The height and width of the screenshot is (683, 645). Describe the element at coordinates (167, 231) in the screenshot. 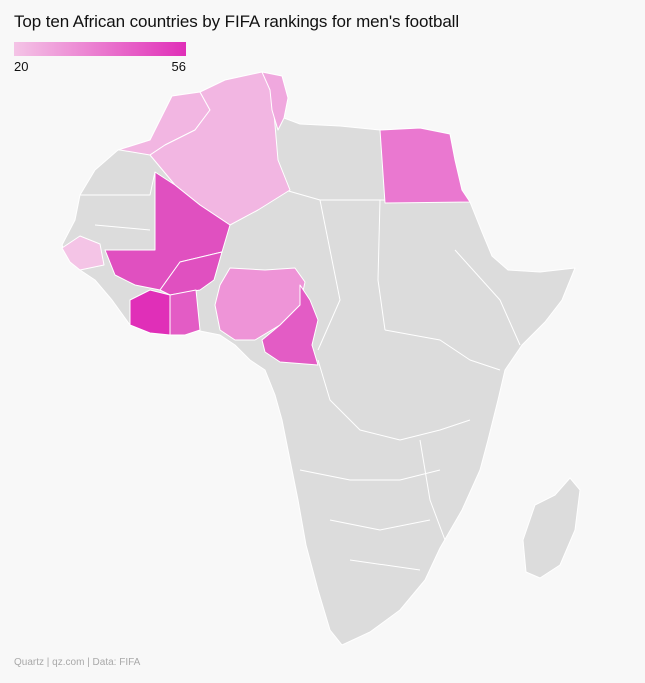

I see `country-mali` at that location.